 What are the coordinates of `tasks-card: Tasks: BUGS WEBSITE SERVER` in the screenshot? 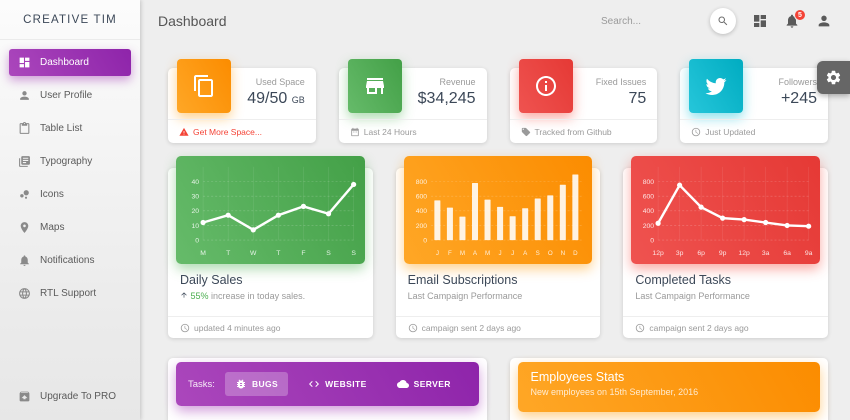 It's located at (327, 389).